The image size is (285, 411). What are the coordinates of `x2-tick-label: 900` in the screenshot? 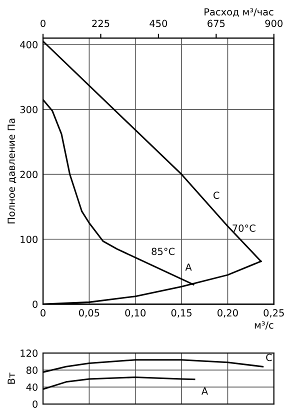 It's located at (274, 24).